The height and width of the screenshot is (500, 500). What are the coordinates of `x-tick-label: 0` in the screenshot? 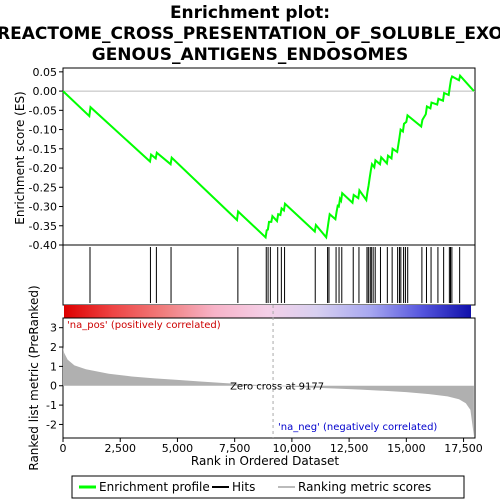 It's located at (63, 448).